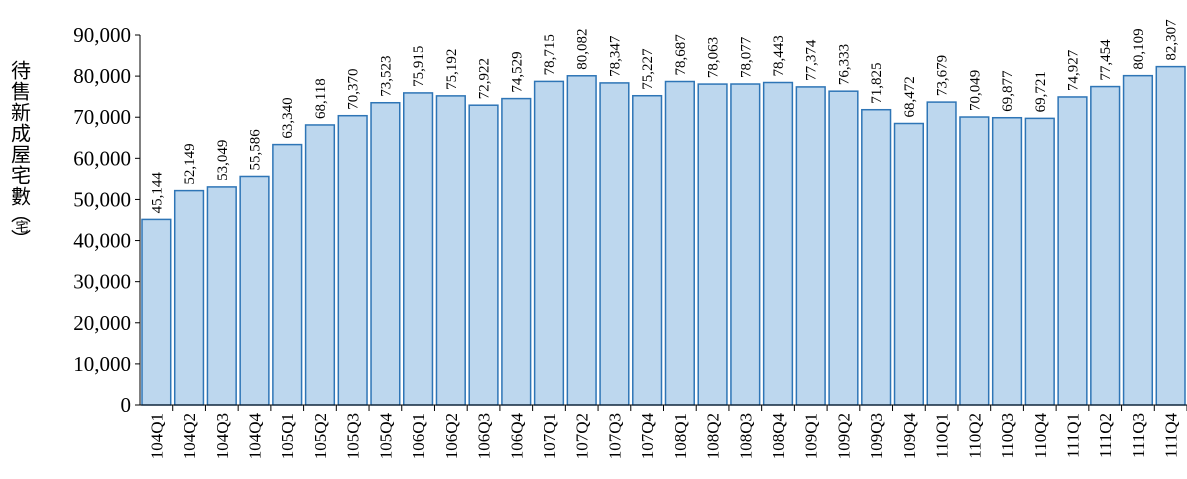  Describe the element at coordinates (1008, 91) in the screenshot. I see `value-label-110Q3: 69,877` at that location.